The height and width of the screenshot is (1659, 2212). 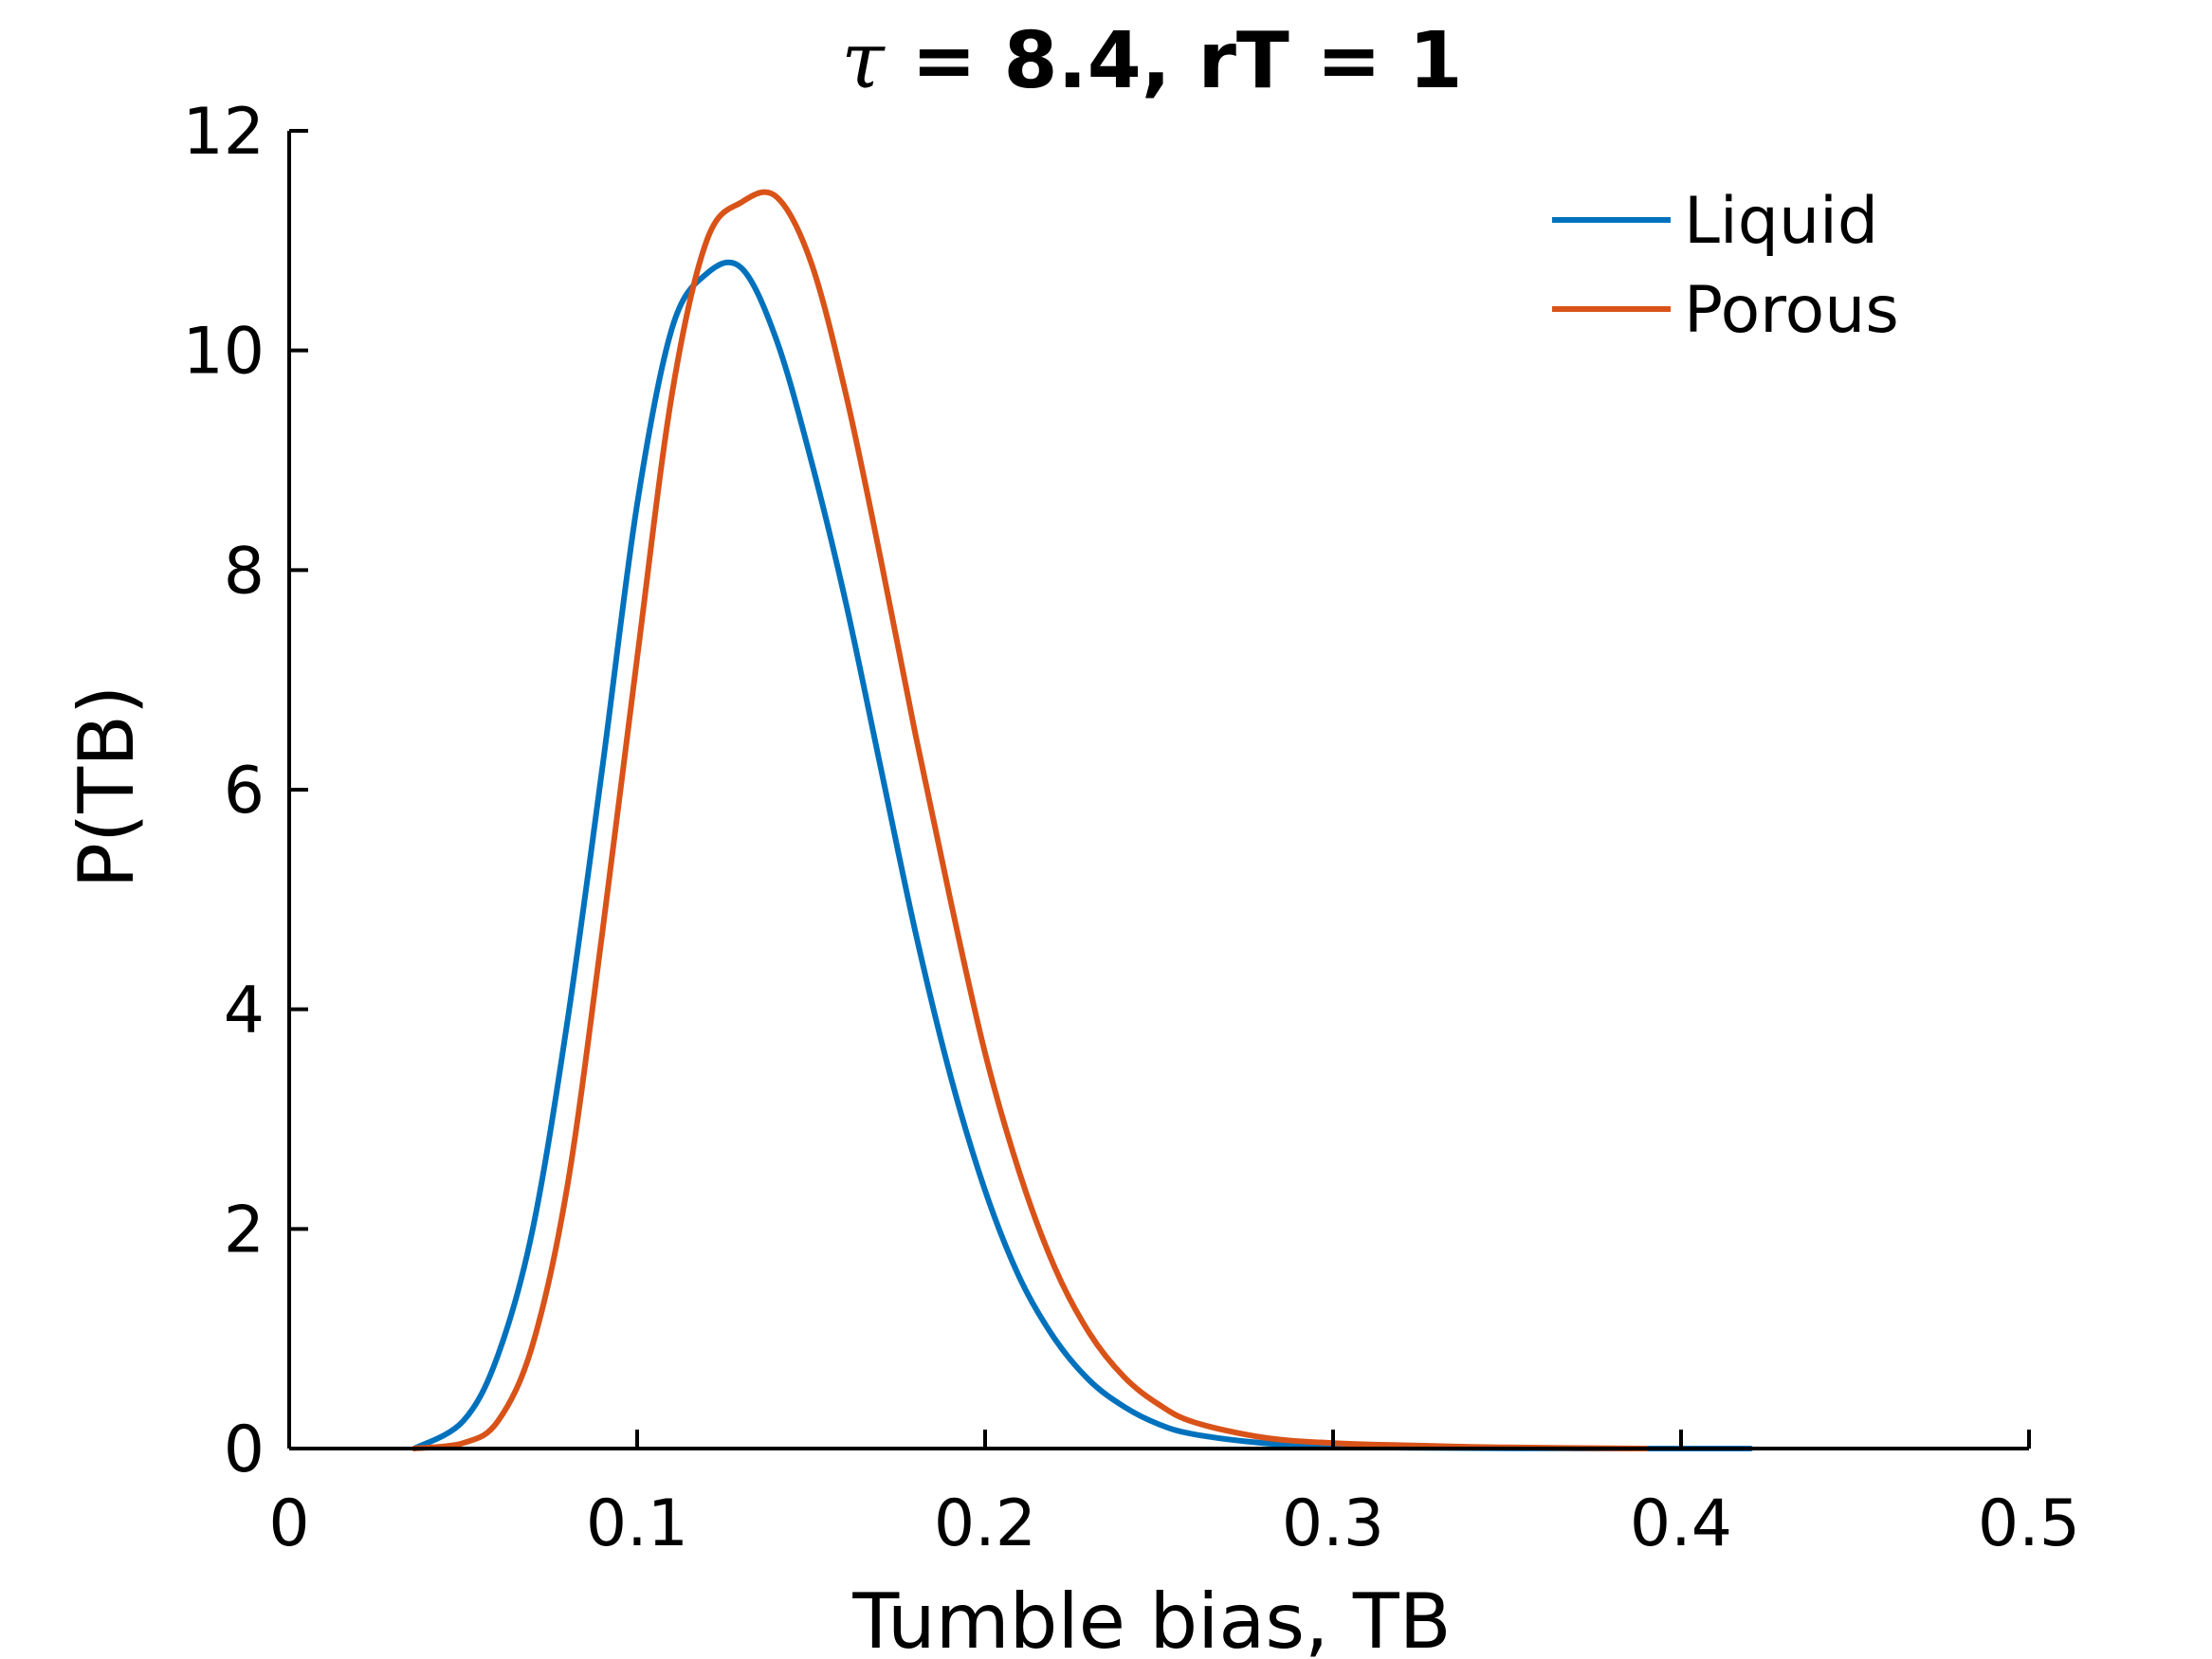 I want to click on legend: Liquid Porous, so click(x=1725, y=266).